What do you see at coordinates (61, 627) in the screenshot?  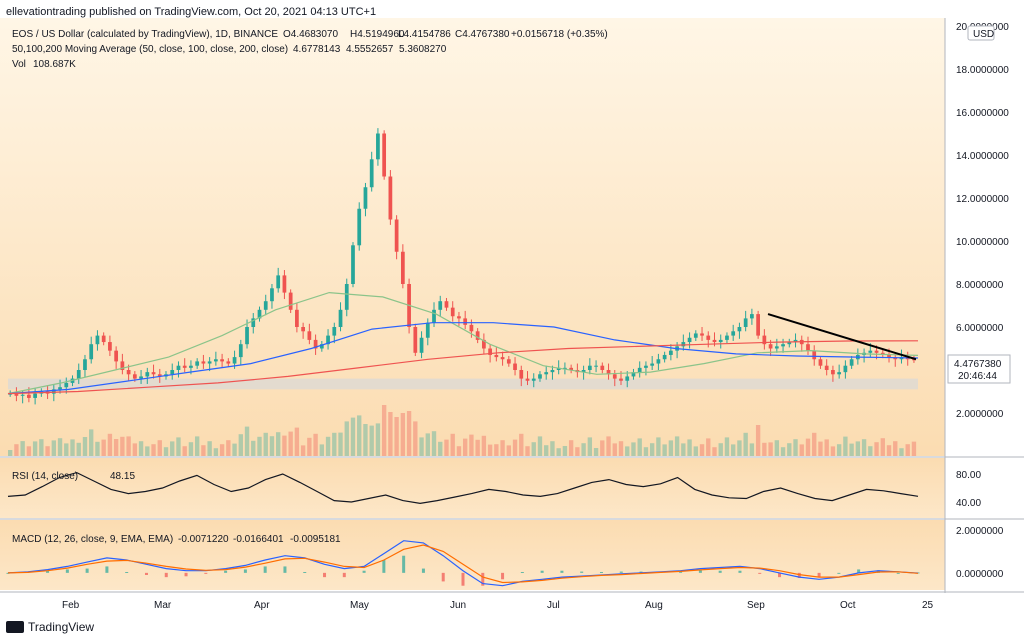 I see `footer-brand: TradingView` at bounding box center [61, 627].